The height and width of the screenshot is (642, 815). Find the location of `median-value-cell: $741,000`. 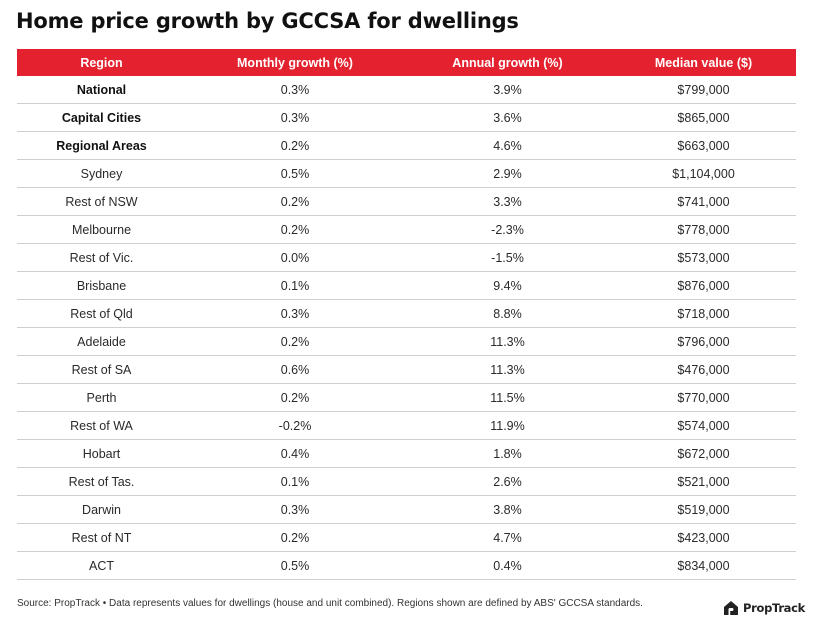

median-value-cell: $741,000 is located at coordinates (703, 201).